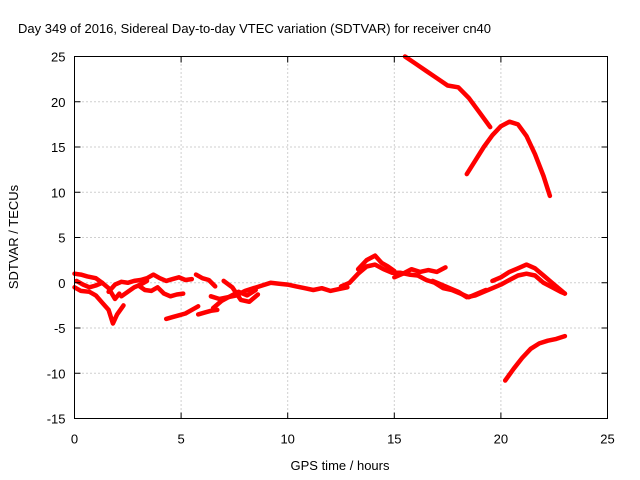 This screenshot has height=480, width=640. What do you see at coordinates (58, 57) in the screenshot?
I see `y-tick-label: 25` at bounding box center [58, 57].